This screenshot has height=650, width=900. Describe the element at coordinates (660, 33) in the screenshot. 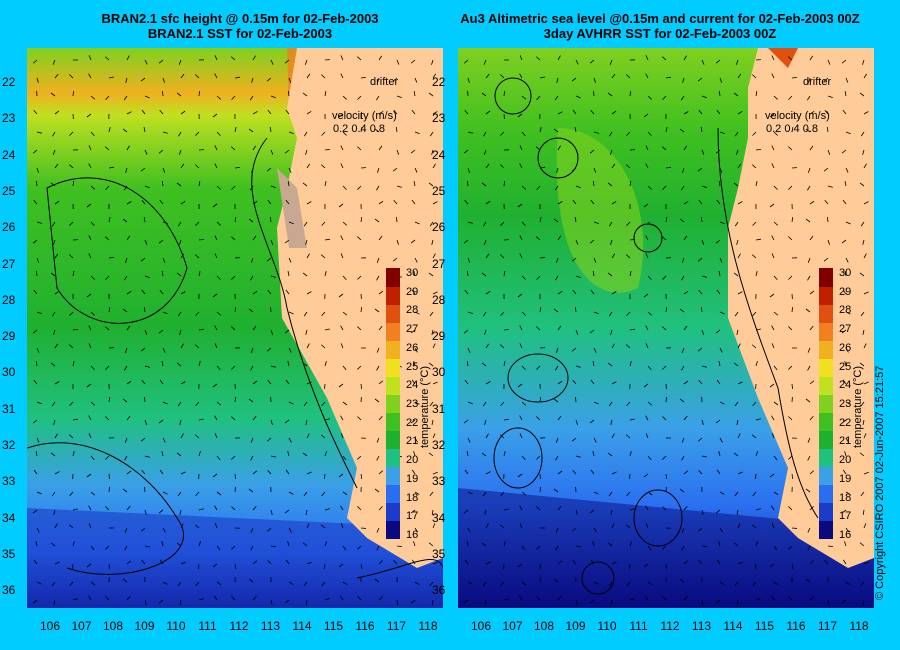

I see `right-title-line2: 3day AVHRR SST for 02-Feb-2003 00Z` at that location.